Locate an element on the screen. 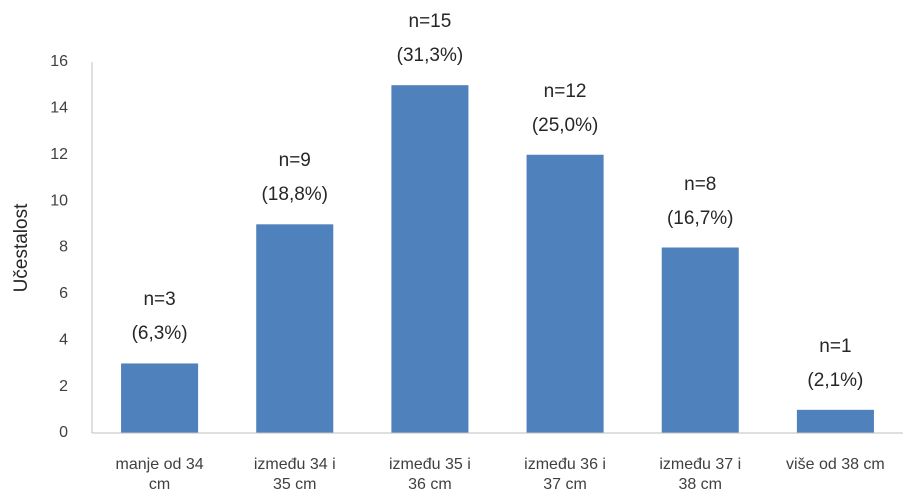 This screenshot has width=903, height=502. y-tick-label: 10 is located at coordinates (59, 200).